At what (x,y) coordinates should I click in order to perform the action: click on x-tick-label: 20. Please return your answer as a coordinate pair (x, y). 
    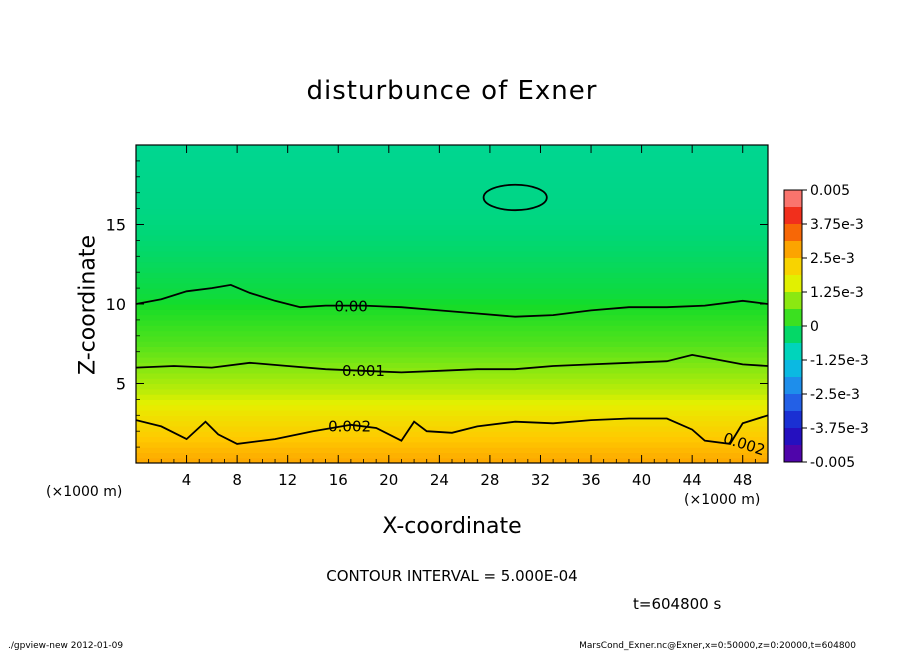
    Looking at the image, I should click on (388, 480).